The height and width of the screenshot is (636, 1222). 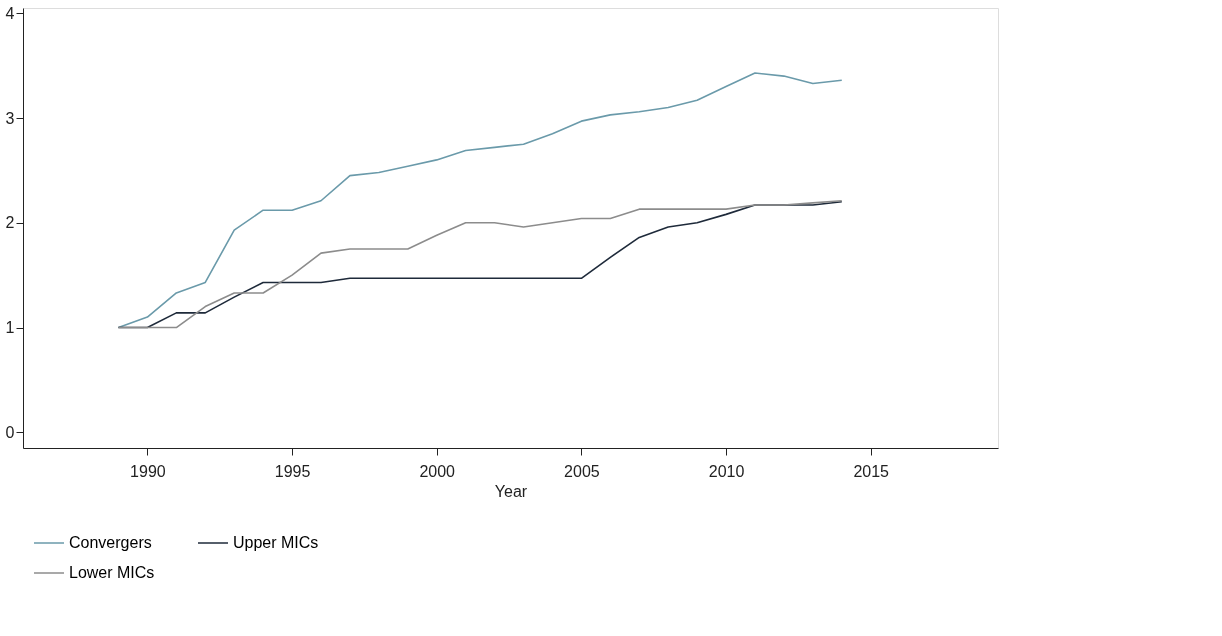 What do you see at coordinates (110, 542) in the screenshot?
I see `legend-label: Convergers` at bounding box center [110, 542].